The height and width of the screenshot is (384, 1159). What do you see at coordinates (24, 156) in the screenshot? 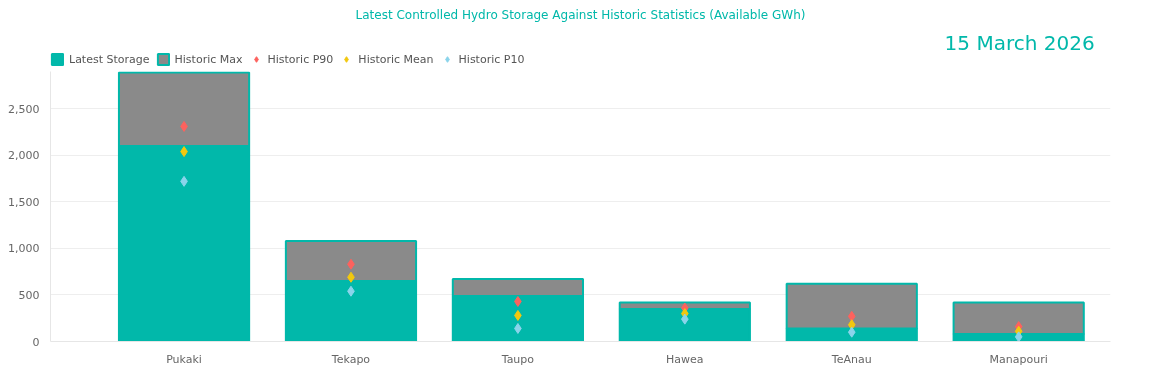
I see `y-tick-label: 2,000` at bounding box center [24, 156].